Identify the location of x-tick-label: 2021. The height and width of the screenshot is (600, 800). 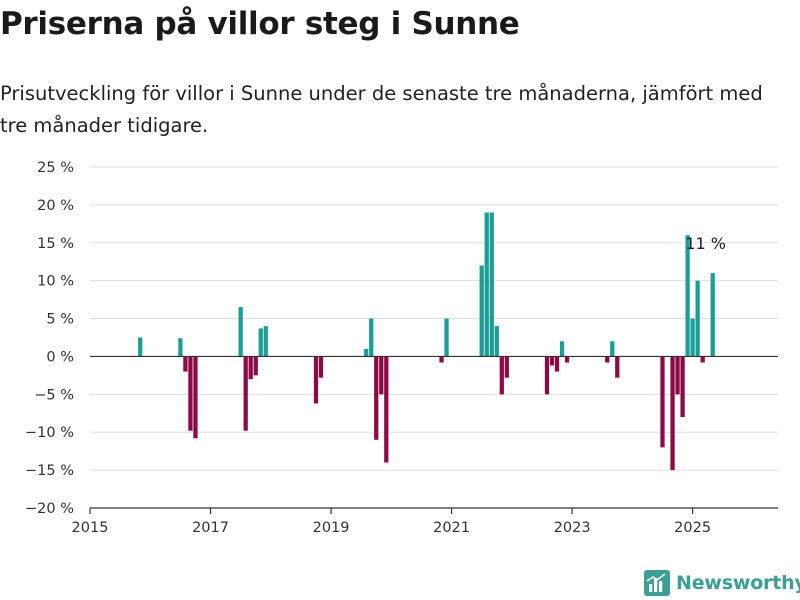
(451, 528).